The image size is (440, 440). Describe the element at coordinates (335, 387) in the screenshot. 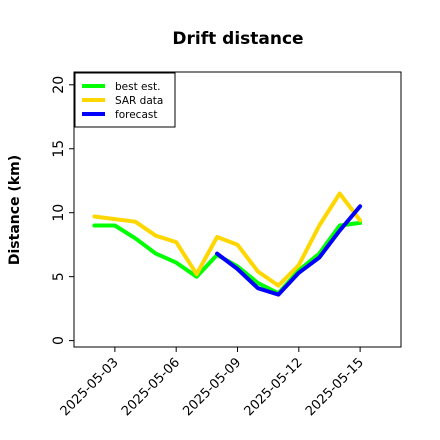

I see `x-tick-label: 2025-05-15` at that location.